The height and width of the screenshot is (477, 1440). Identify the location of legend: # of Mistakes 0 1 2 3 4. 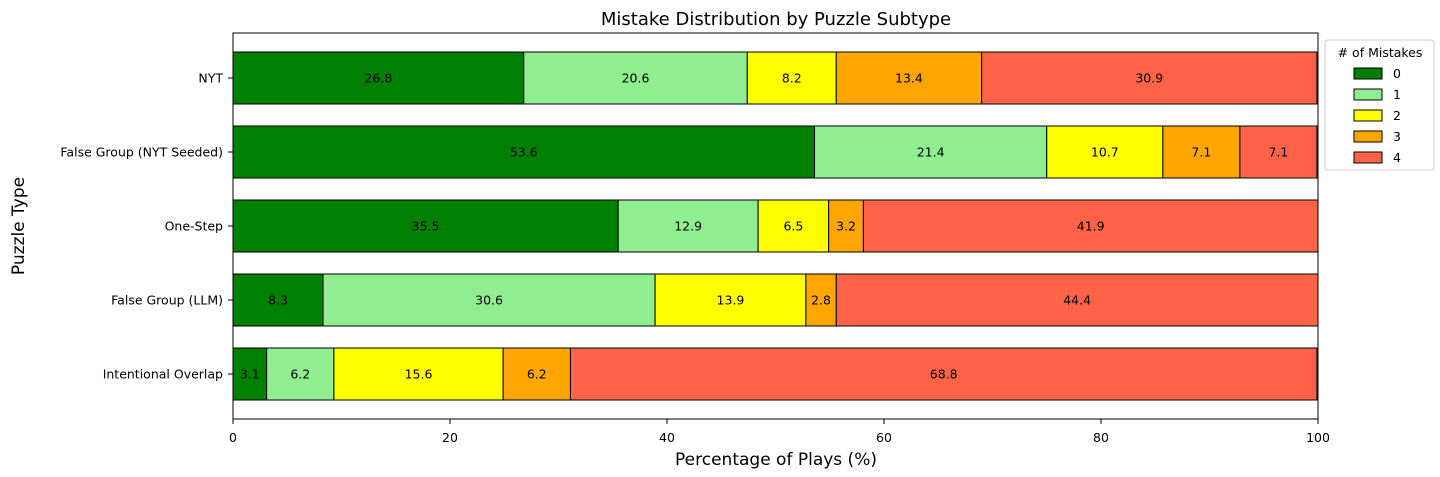
(1379, 105).